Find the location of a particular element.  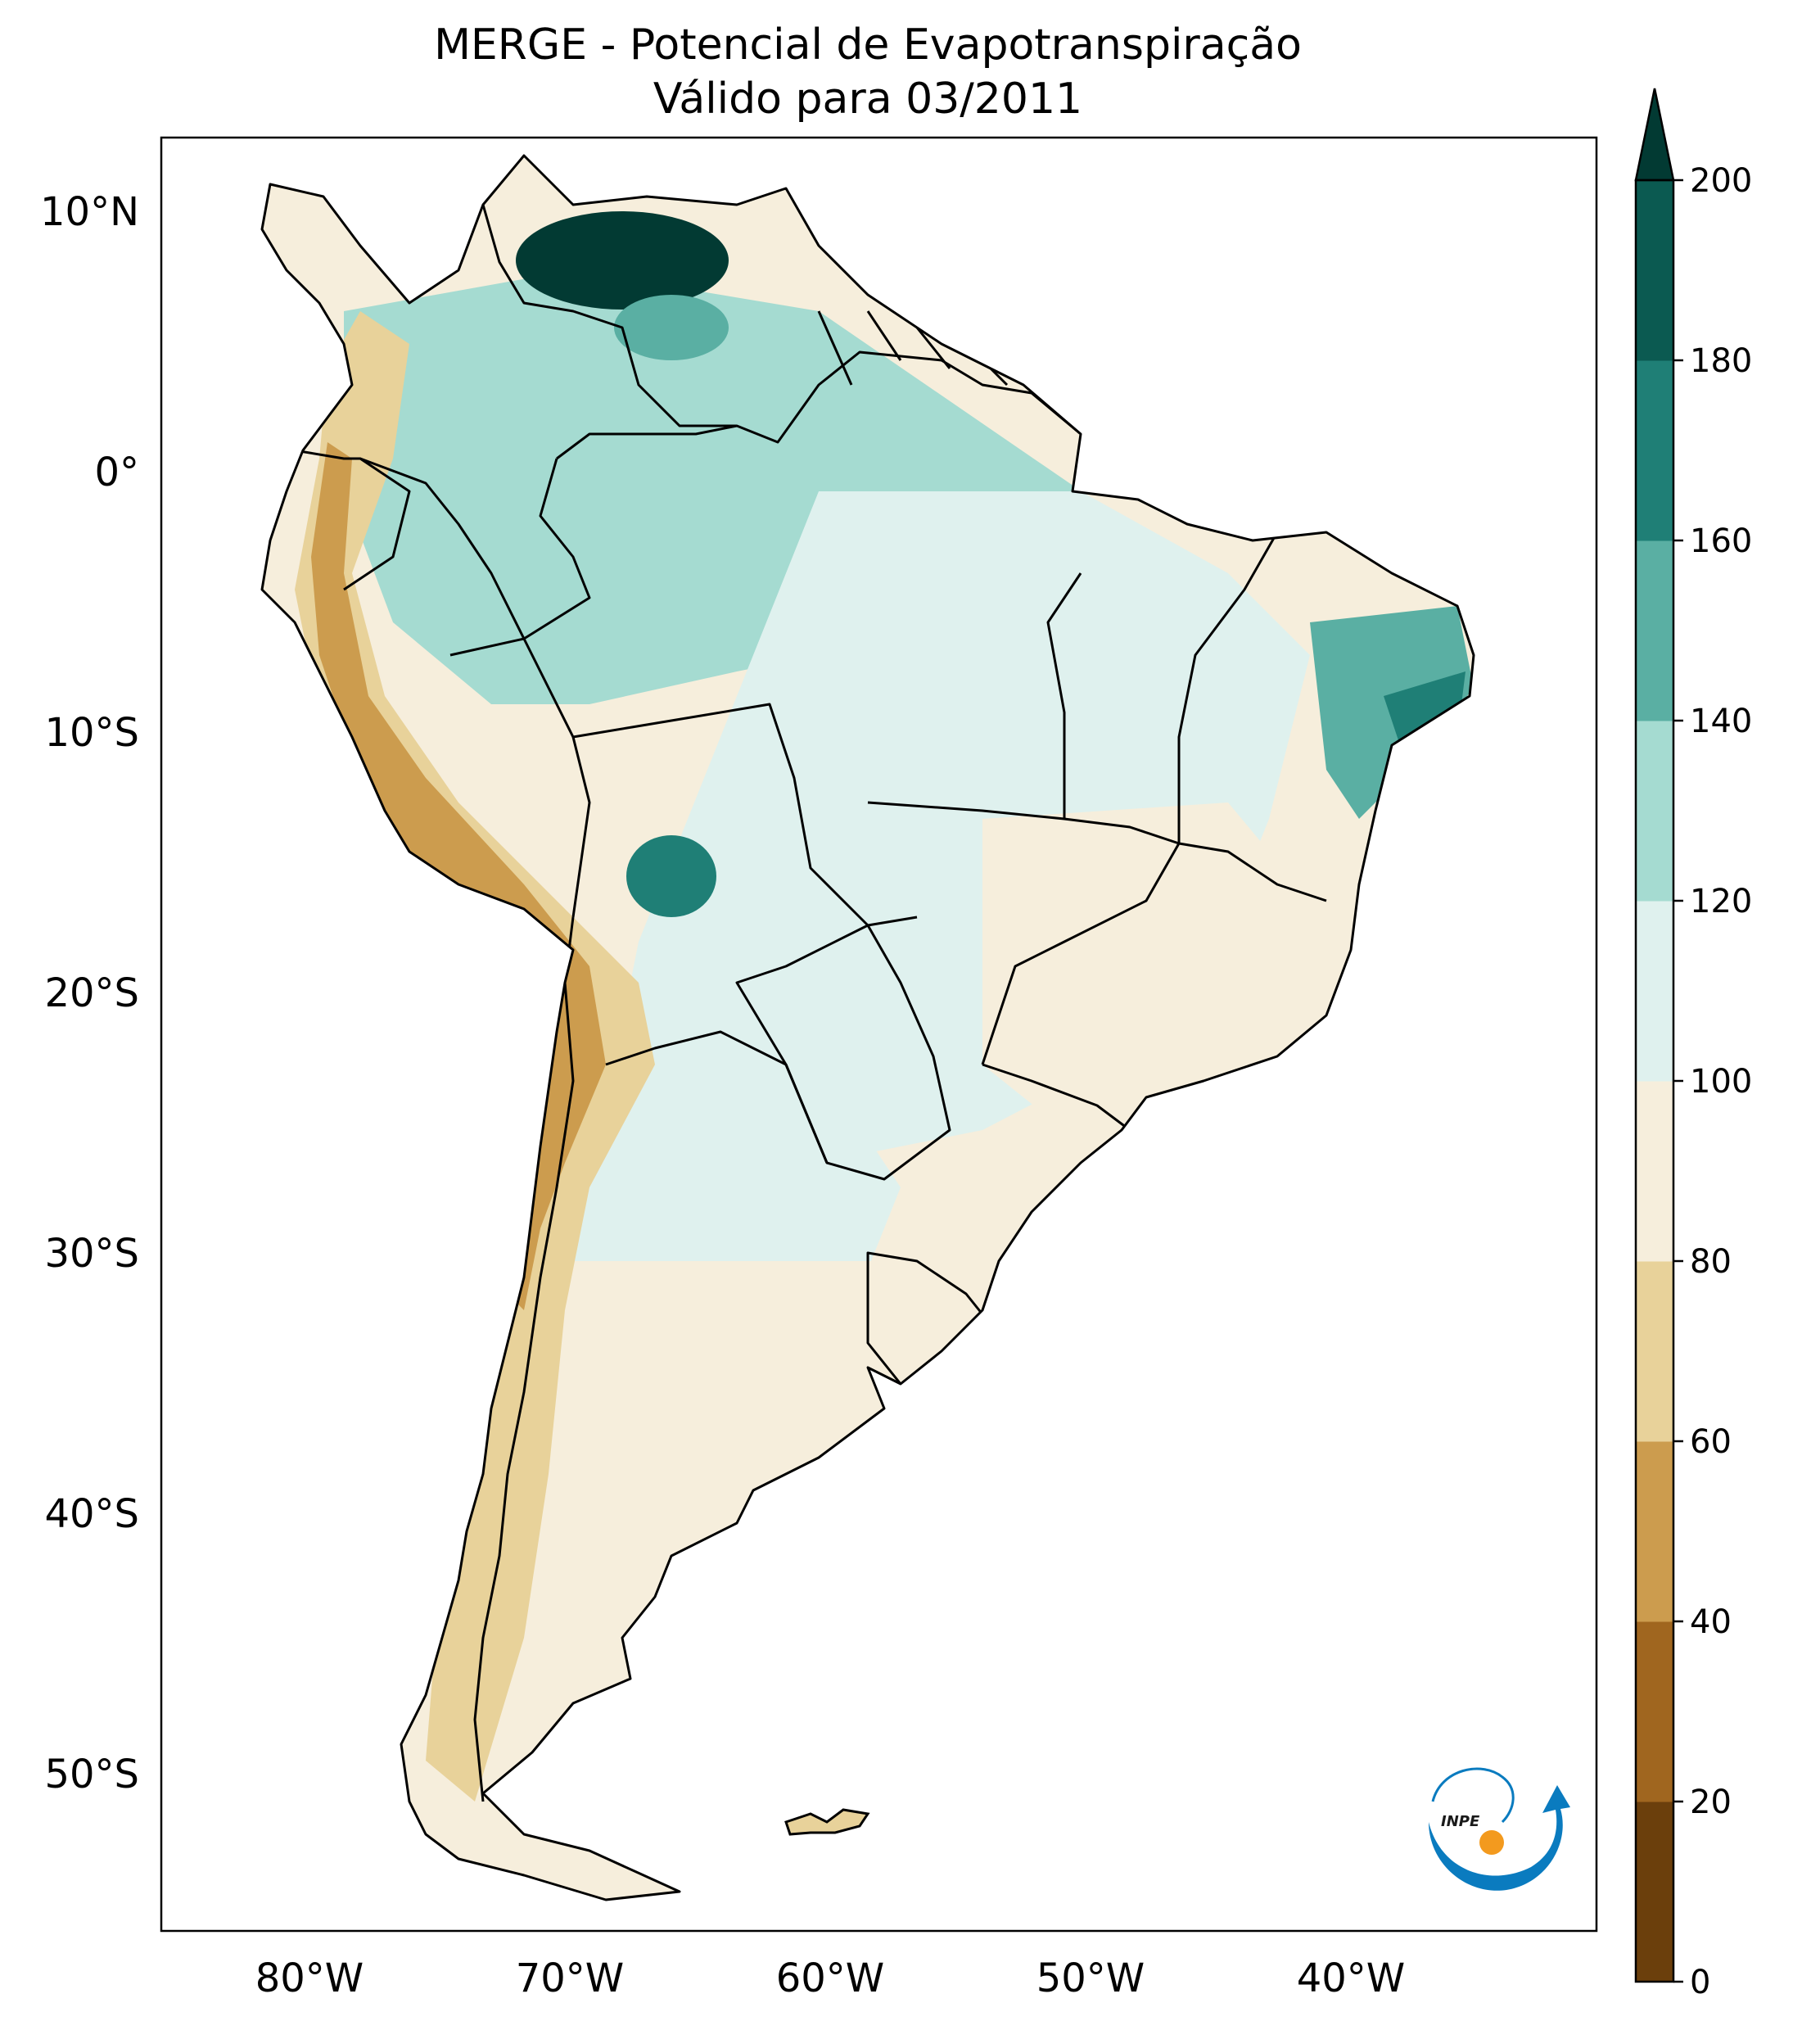

border-argentina-north is located at coordinates (717, 1097).